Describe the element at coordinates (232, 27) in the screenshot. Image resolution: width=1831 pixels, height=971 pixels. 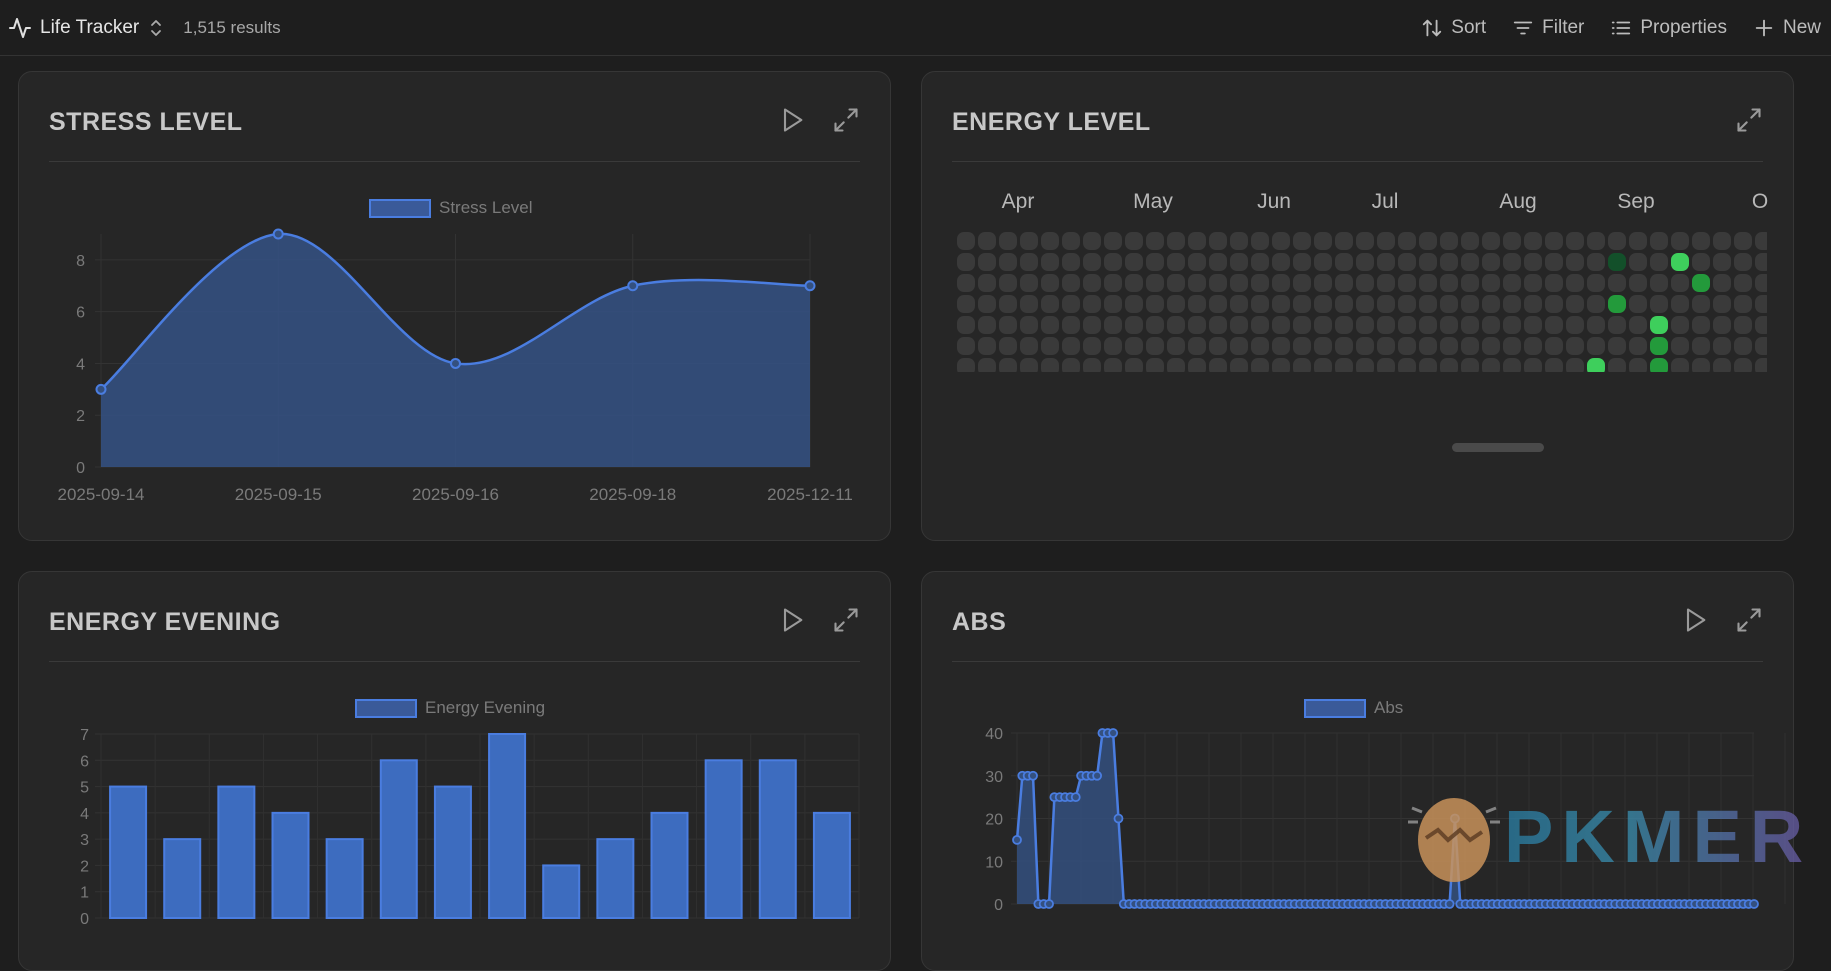
I see `results-count: 1,515 results` at that location.